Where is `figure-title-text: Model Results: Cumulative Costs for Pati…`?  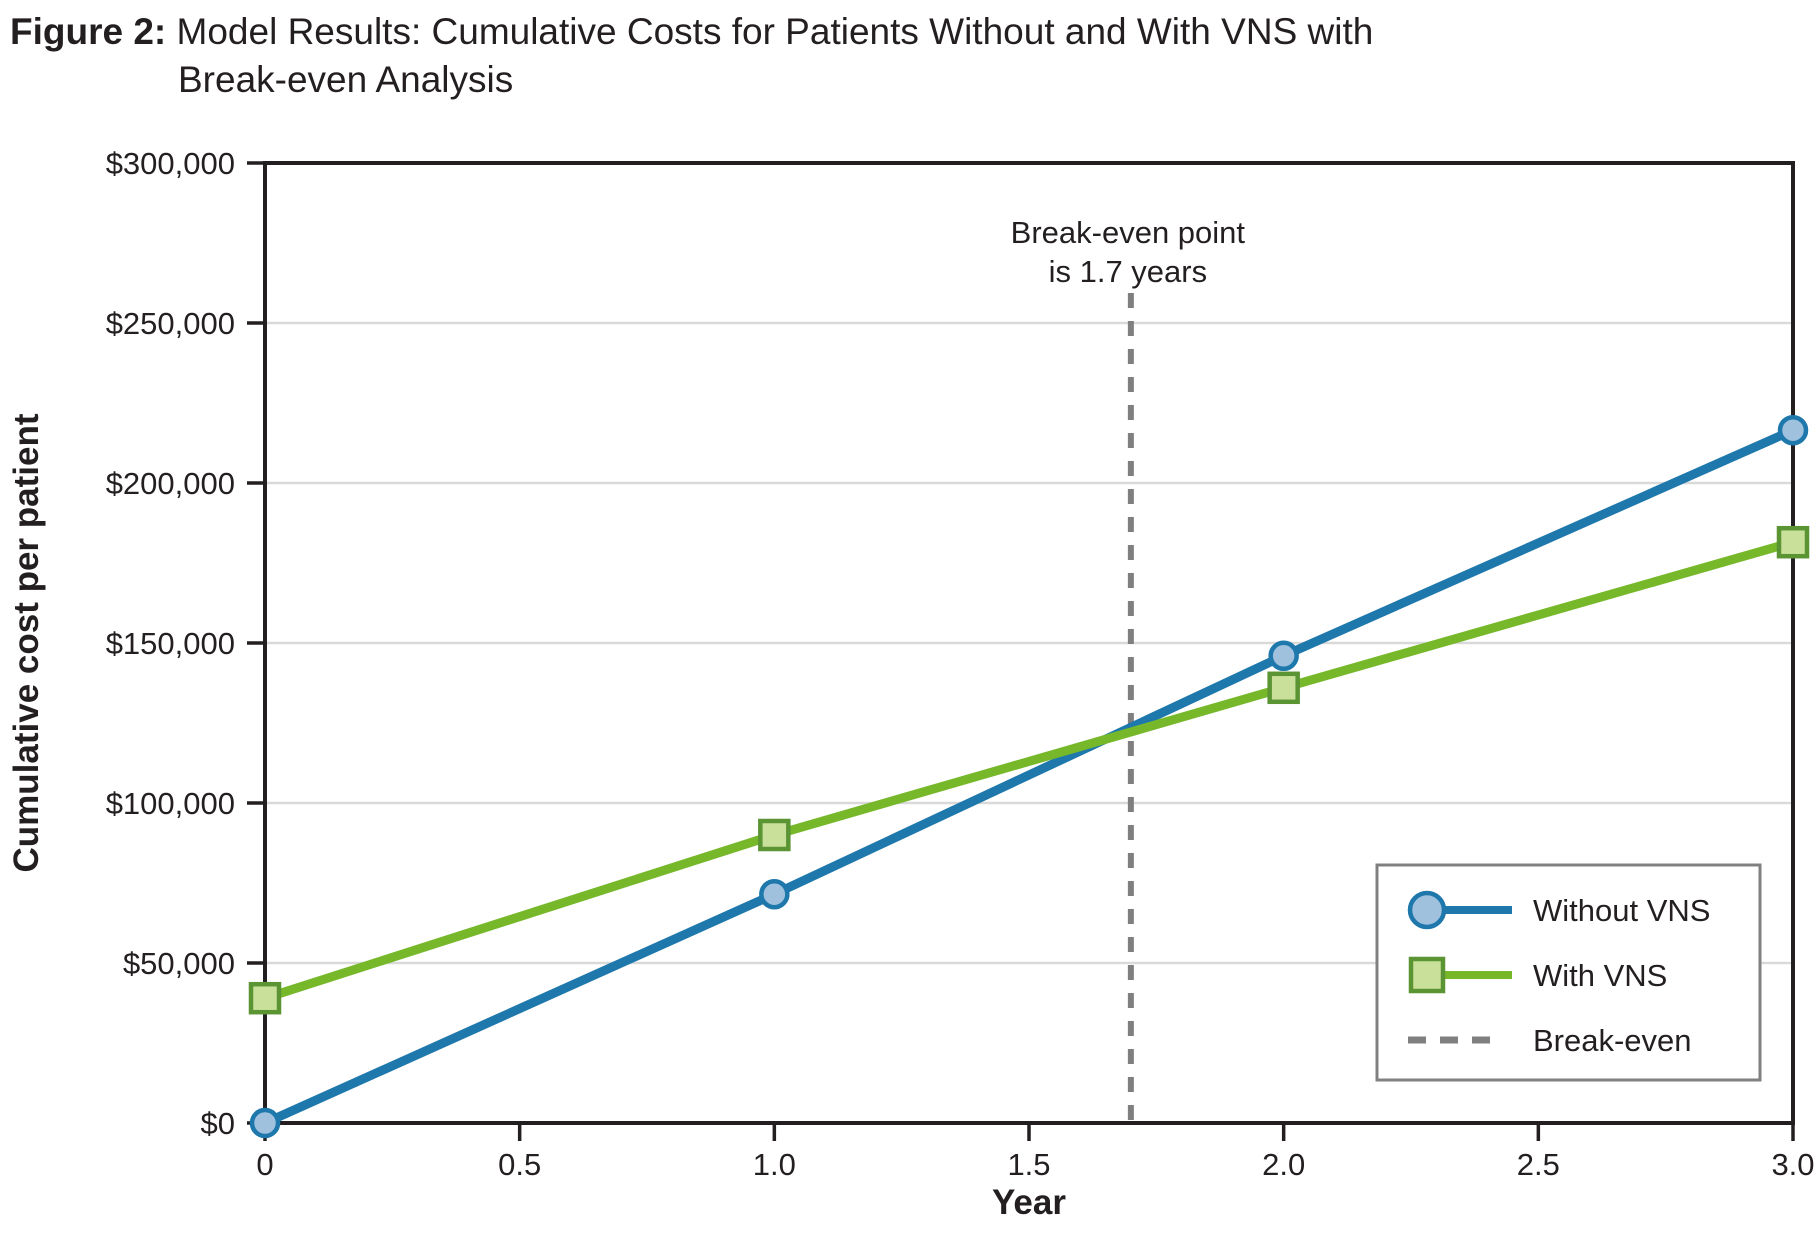
figure-title-text: Model Results: Cumulative Costs for Pati… is located at coordinates (770, 31).